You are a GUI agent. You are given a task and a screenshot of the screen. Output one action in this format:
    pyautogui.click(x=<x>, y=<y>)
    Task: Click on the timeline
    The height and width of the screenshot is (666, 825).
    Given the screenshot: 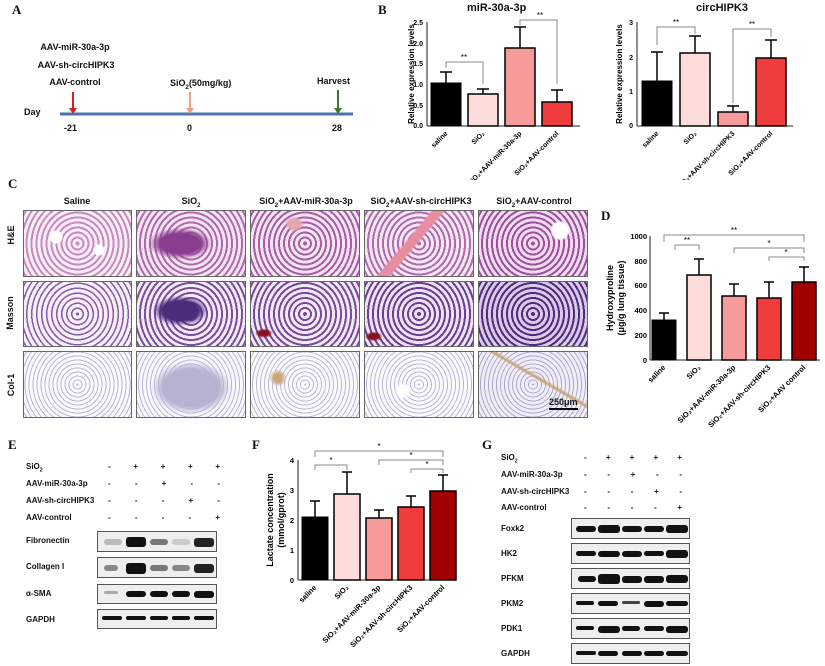 What is the action you would take?
    pyautogui.click(x=206, y=103)
    